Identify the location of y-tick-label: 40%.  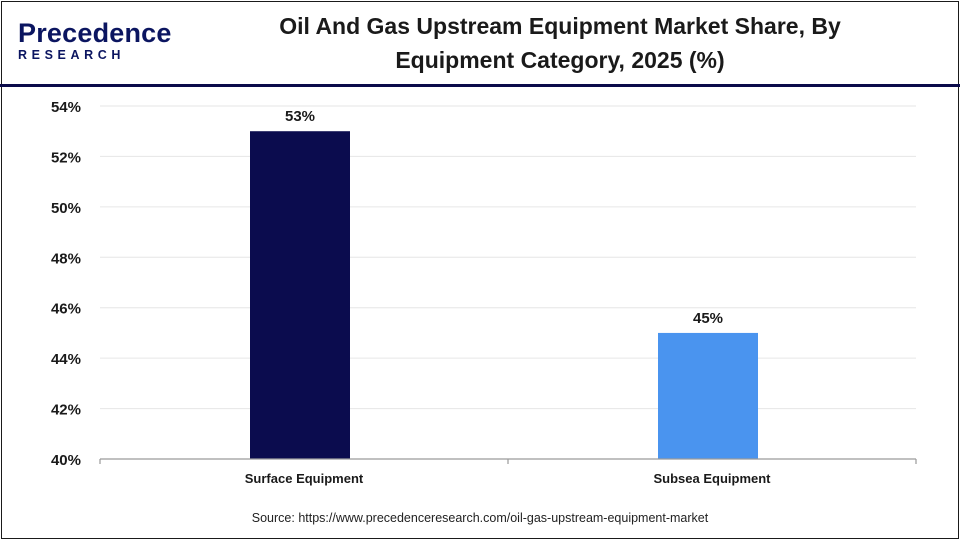
(66, 460).